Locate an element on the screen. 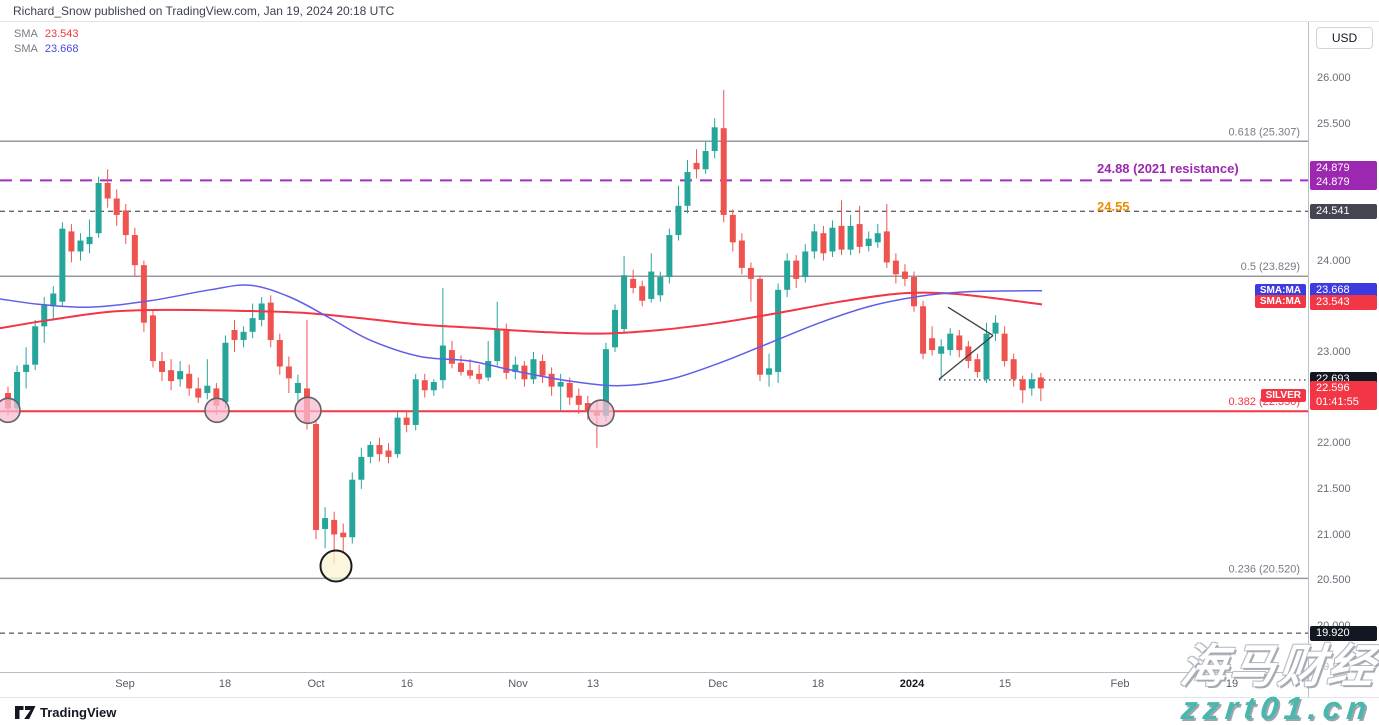 This screenshot has height=725, width=1379. tradingview-brand-text: TradingView is located at coordinates (78, 712).